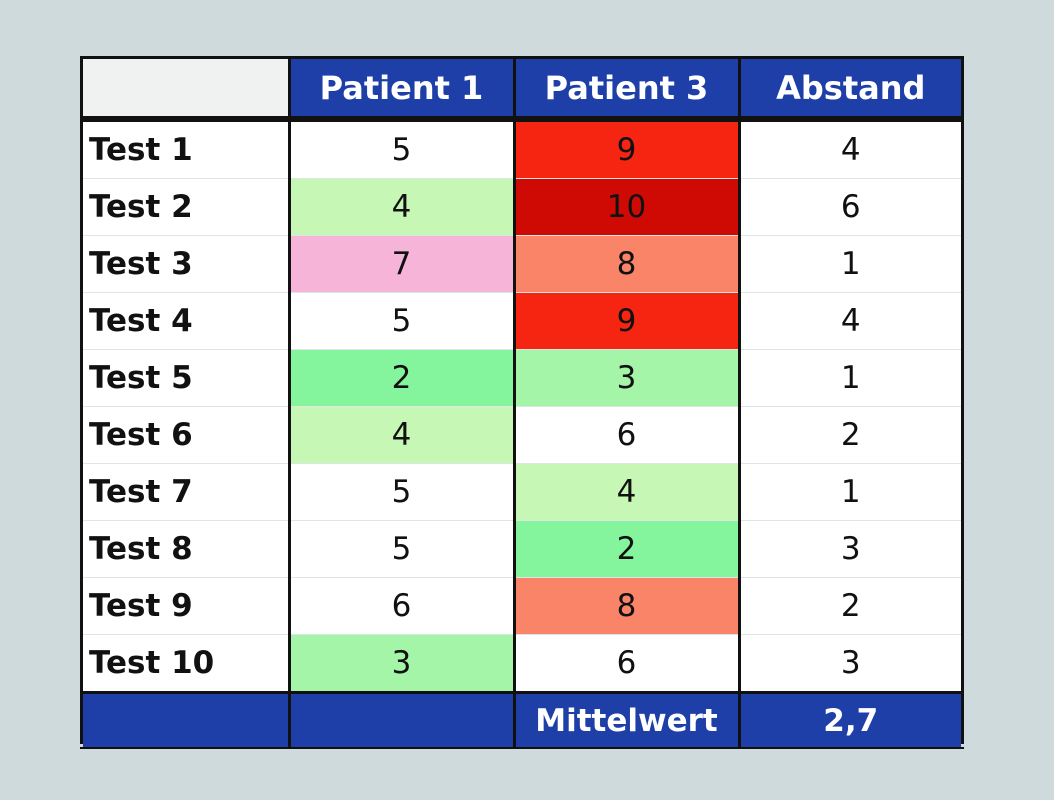 The image size is (1054, 800). What do you see at coordinates (186, 321) in the screenshot?
I see `row-label: Test 4` at bounding box center [186, 321].